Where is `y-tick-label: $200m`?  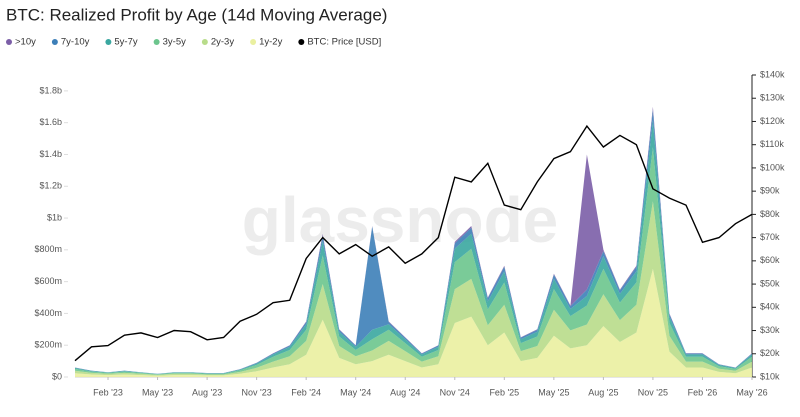 y-tick-label: $200m is located at coordinates (48, 345).